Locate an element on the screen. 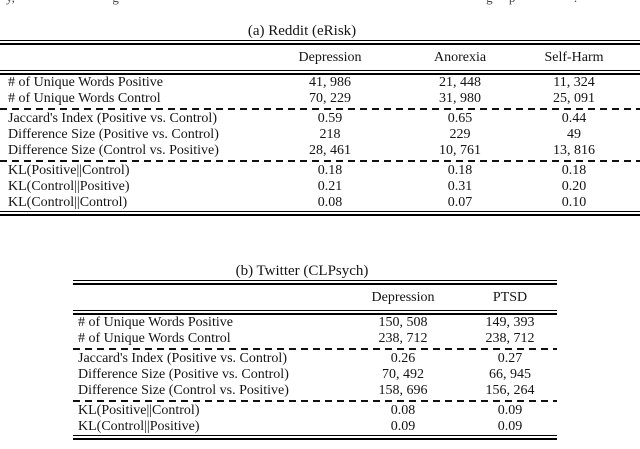 This screenshot has height=449, width=640. cell-value: 49 is located at coordinates (574, 134).